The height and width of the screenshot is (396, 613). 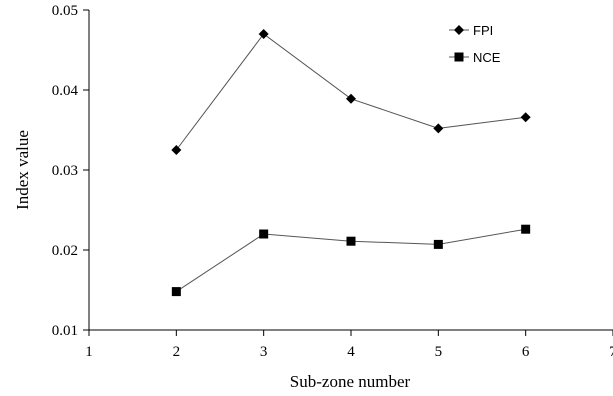 What do you see at coordinates (351, 352) in the screenshot?
I see `x-tick-label: 4` at bounding box center [351, 352].